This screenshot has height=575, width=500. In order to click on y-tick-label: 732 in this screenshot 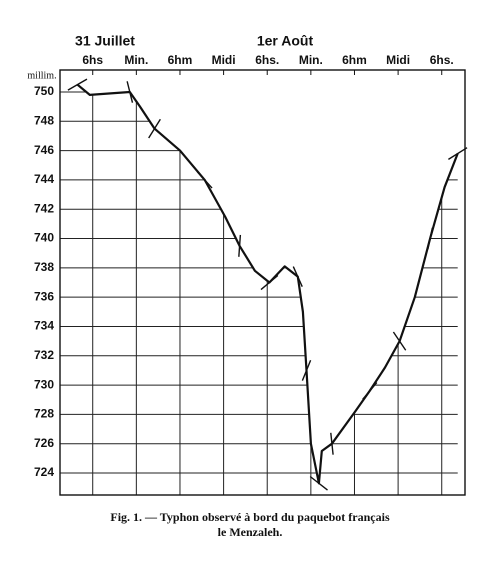, I will do `click(44, 355)`.